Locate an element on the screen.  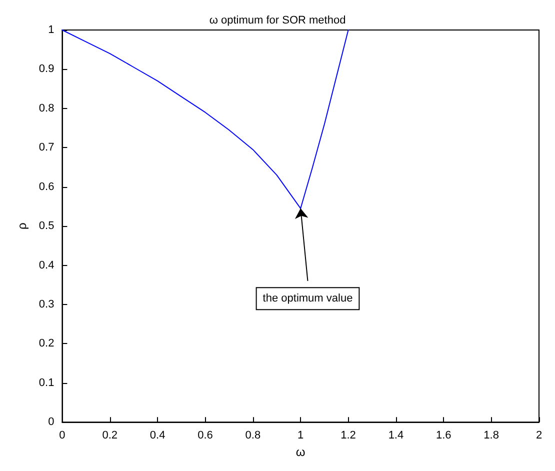
x-axis-title: ω is located at coordinates (301, 452).